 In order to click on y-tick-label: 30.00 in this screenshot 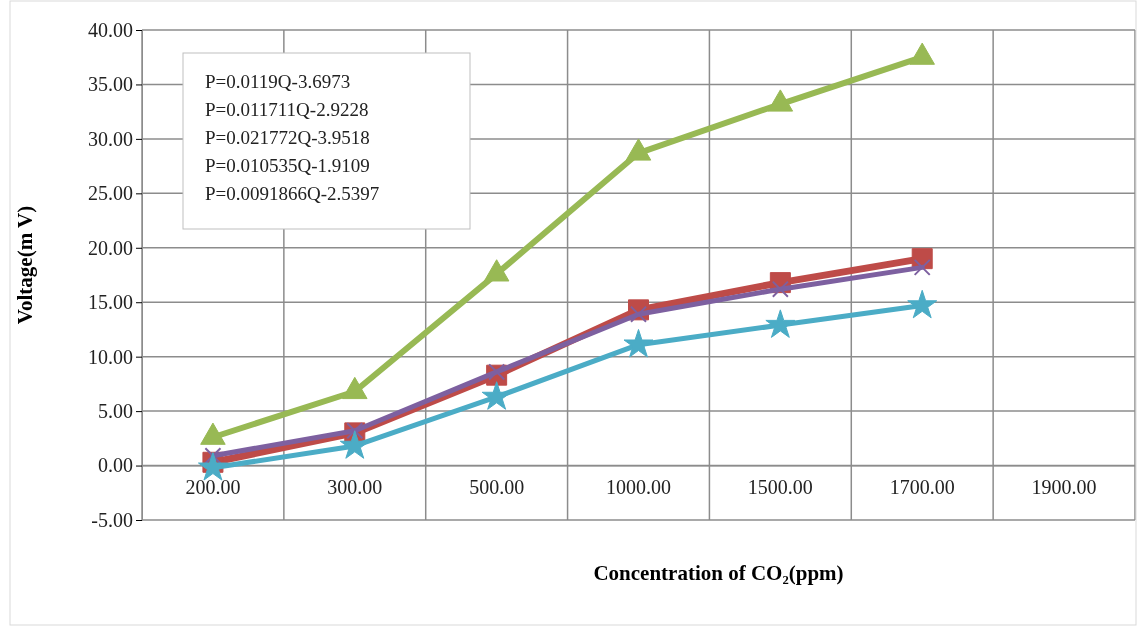, I will do `click(110, 138)`.